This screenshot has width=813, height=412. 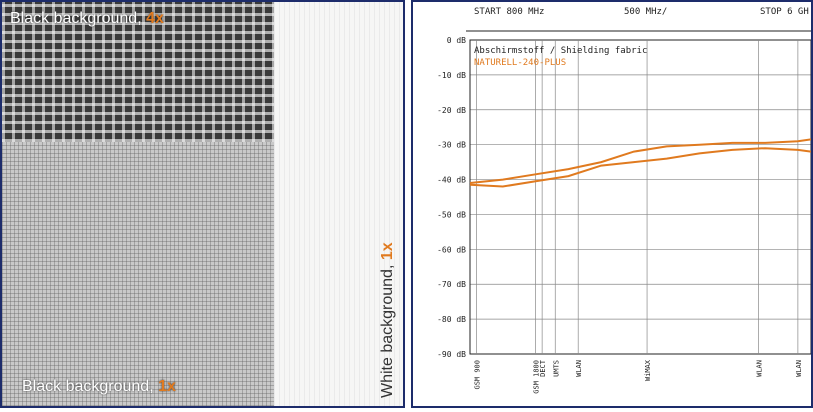 What do you see at coordinates (451, 249) in the screenshot?
I see `y-tick-label: -60 dB` at bounding box center [451, 249].